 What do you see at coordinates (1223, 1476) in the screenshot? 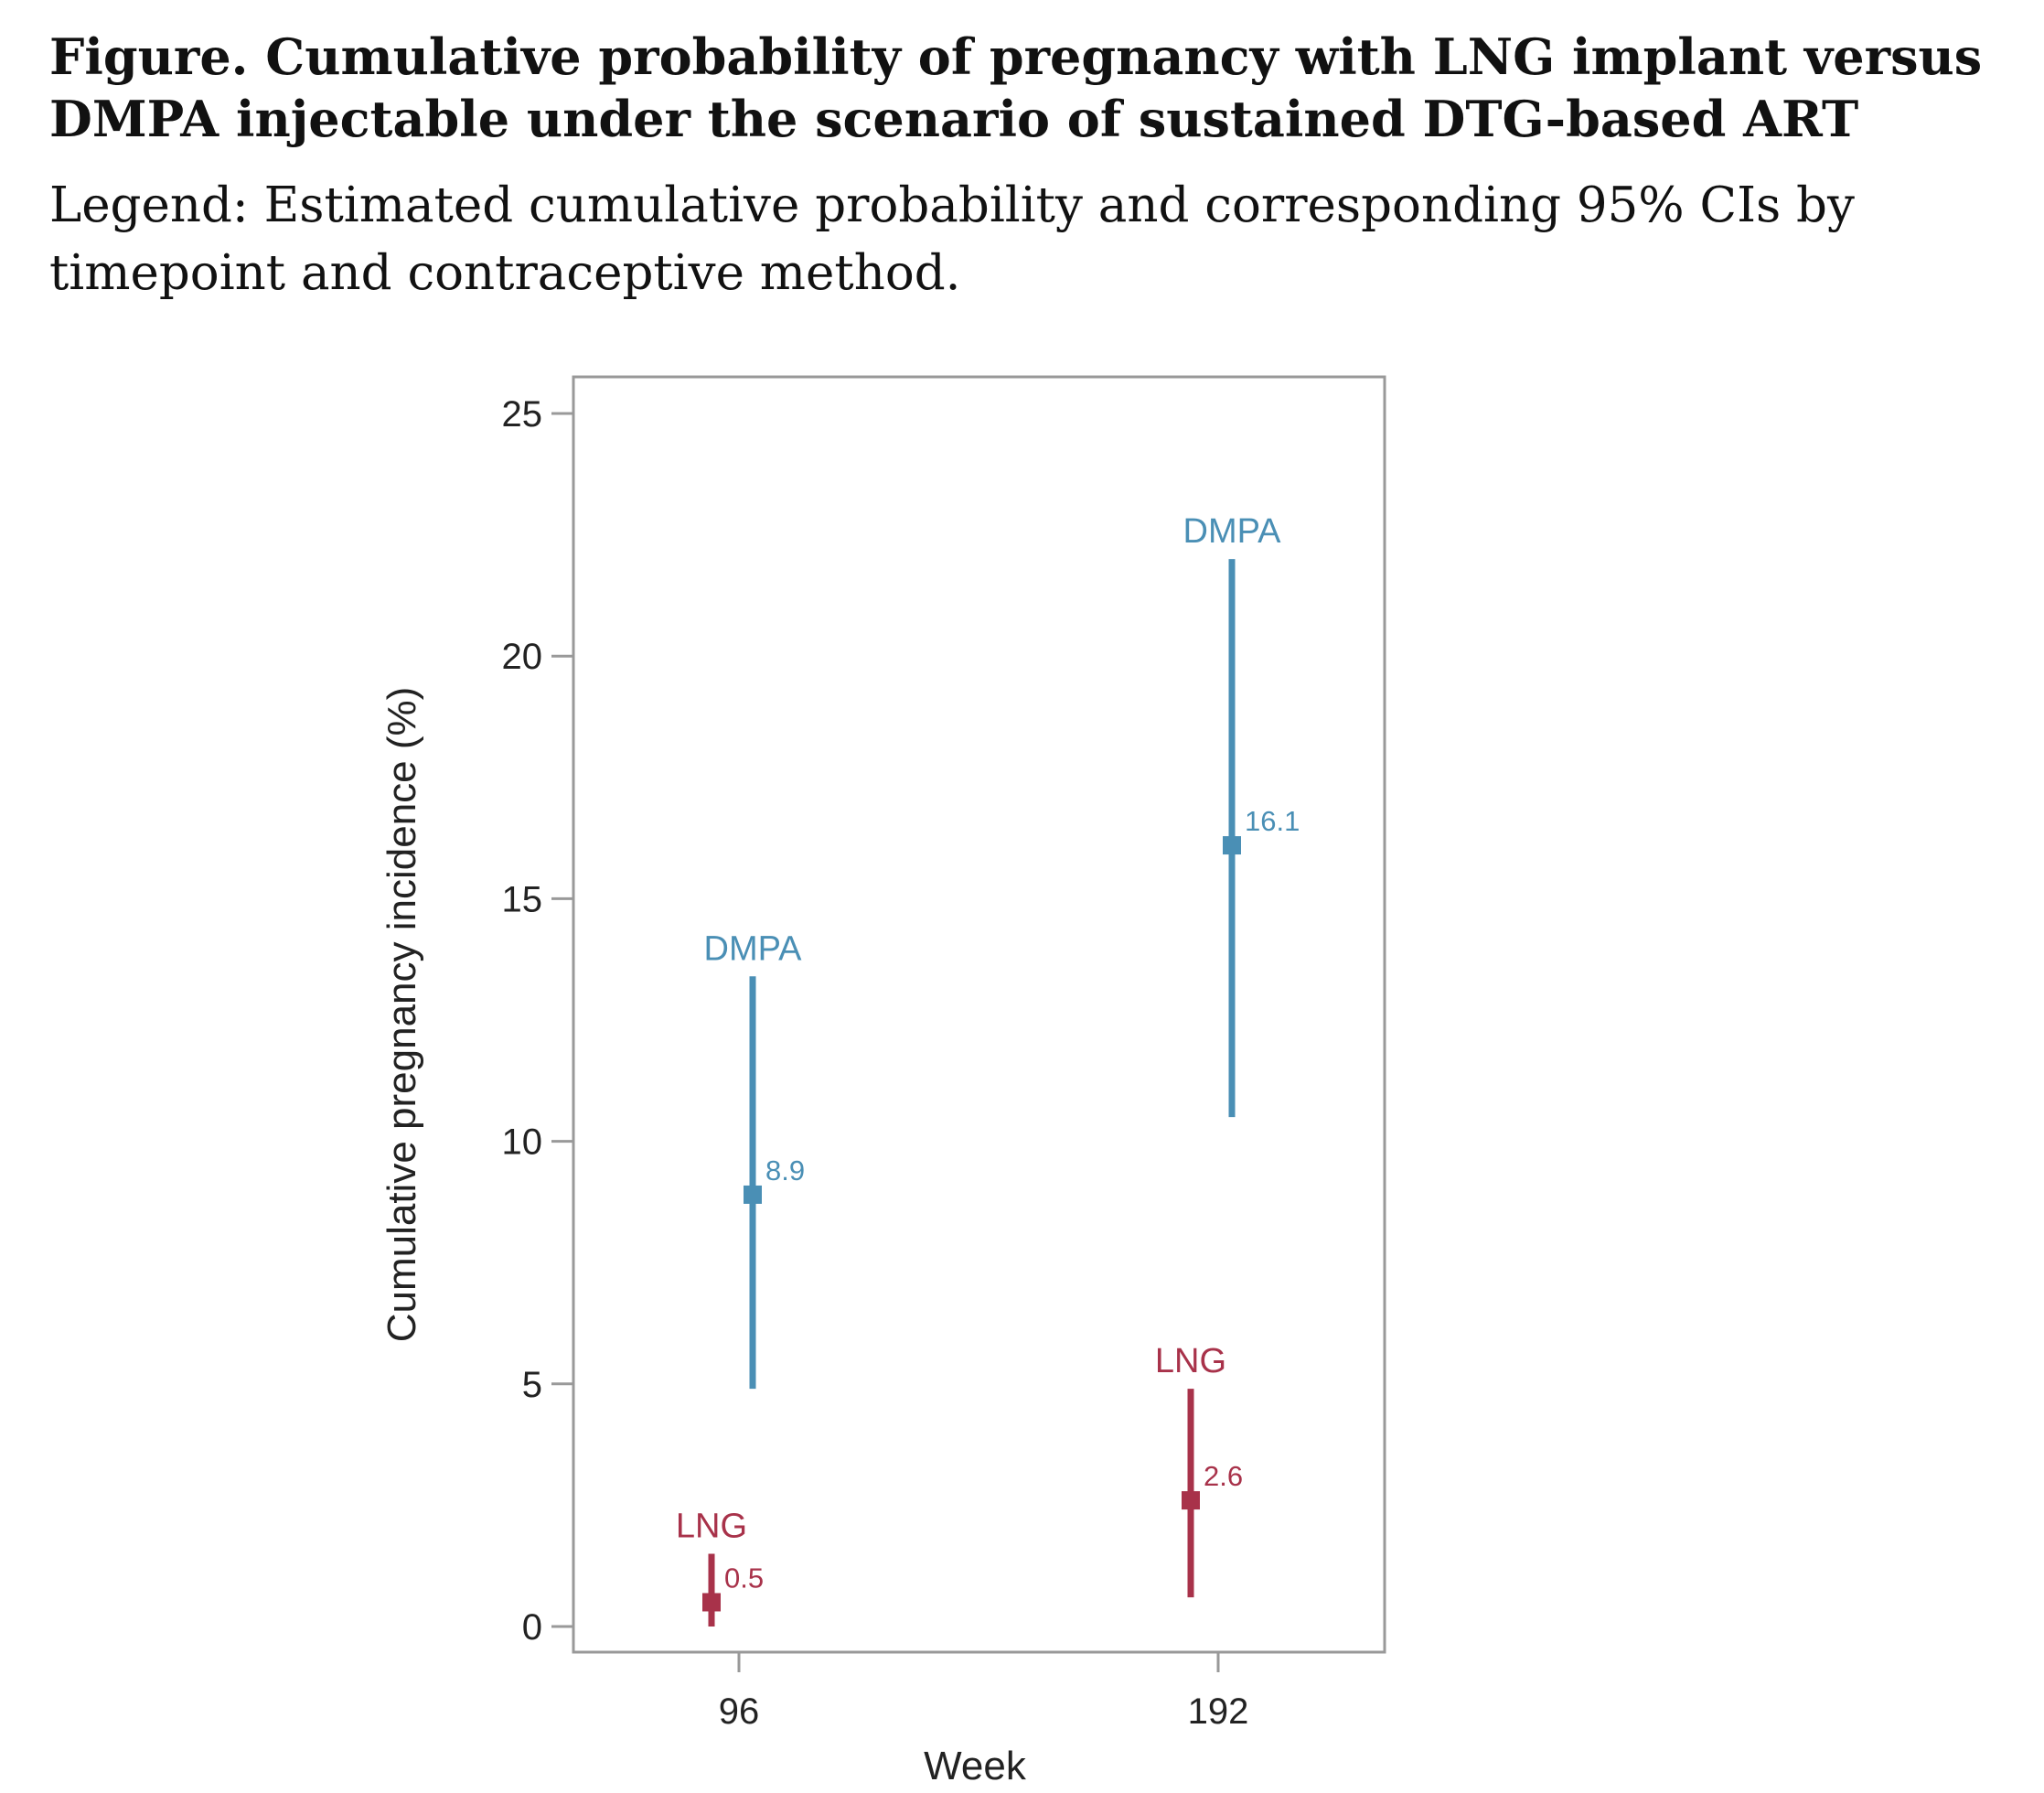
I see `lng-value-label: 2.6` at bounding box center [1223, 1476].